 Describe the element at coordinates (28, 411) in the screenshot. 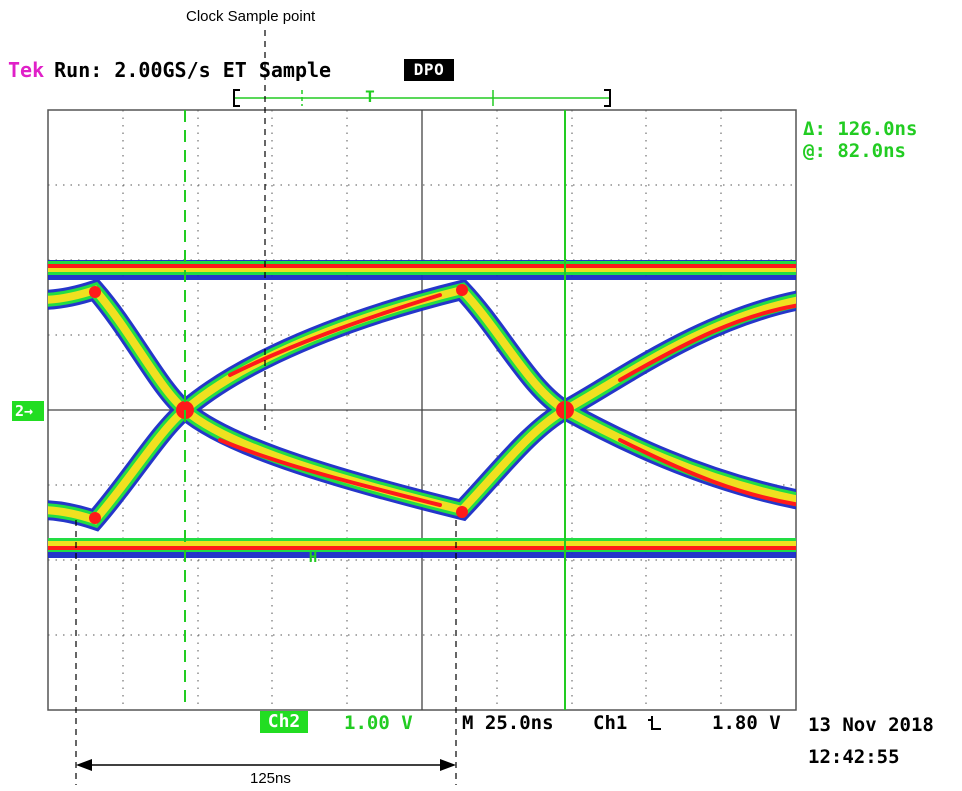

I see `channel-2-ground-marker: 2→` at that location.